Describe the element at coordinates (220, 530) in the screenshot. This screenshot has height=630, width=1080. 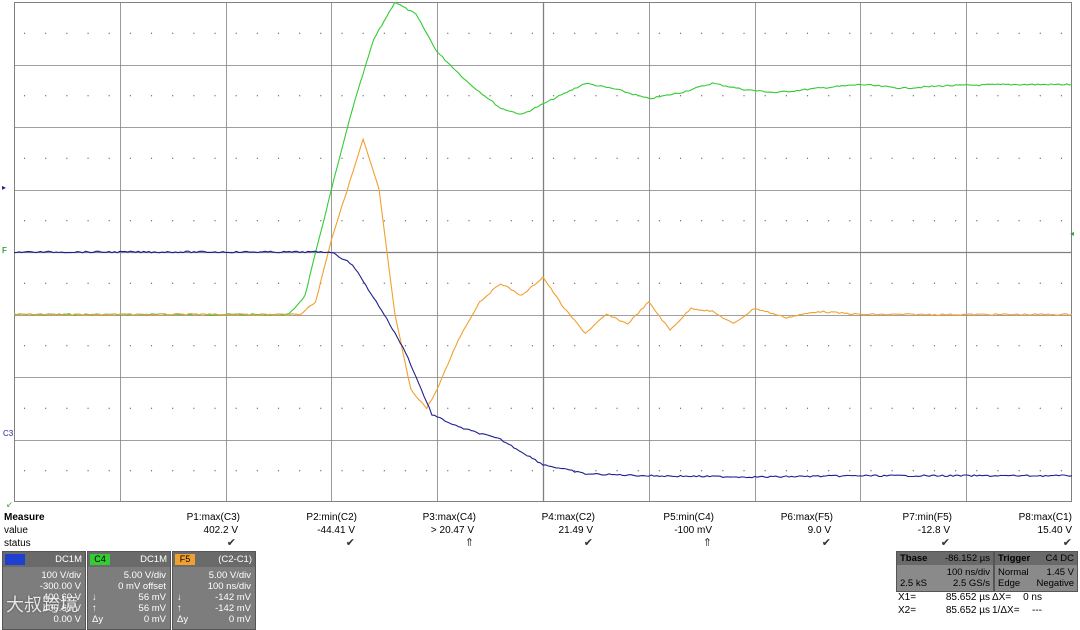
I see `param-1-value: 402.2 V` at that location.